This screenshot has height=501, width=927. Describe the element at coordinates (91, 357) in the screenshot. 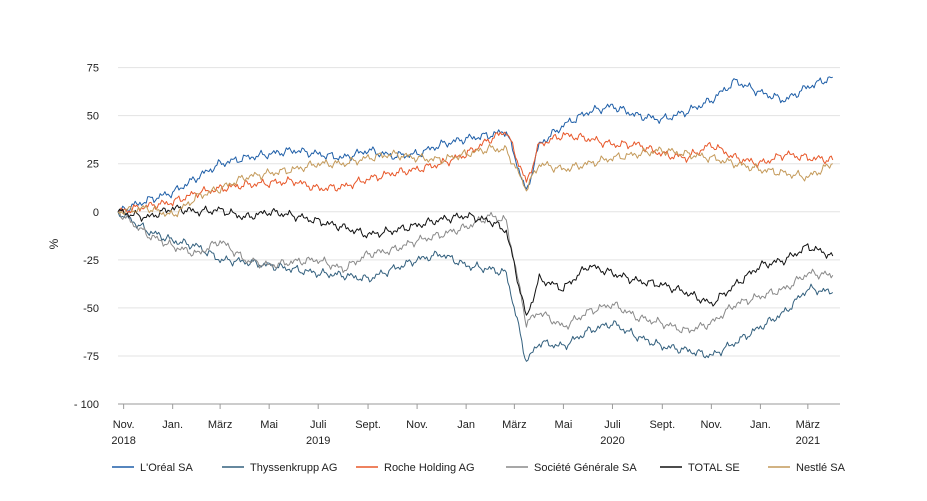

I see `y-tick-label: -75` at that location.